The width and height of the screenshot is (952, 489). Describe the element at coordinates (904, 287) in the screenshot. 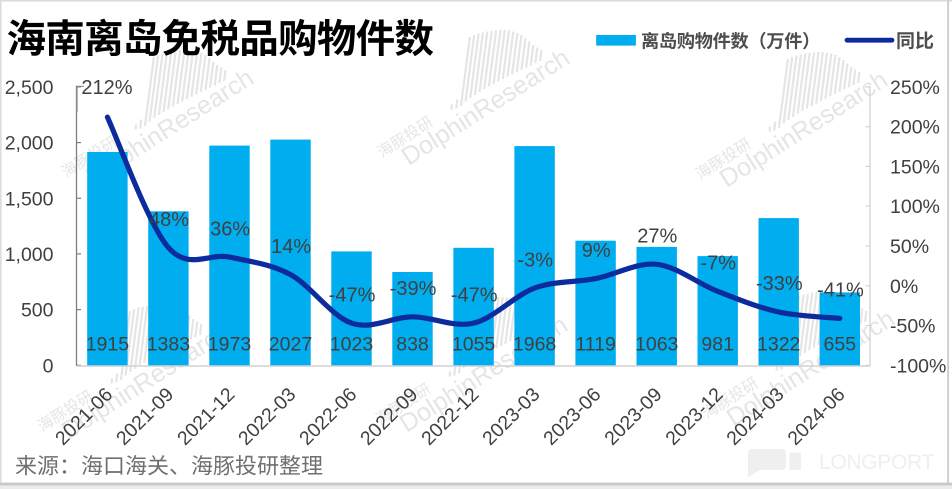

I see `svg-text: 0%` at that location.